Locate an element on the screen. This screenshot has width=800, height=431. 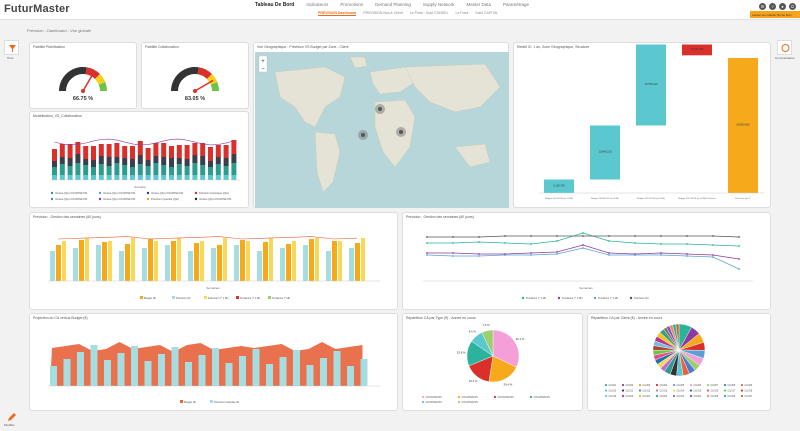
launch-calculation-button: Lancer les calculs (fin de flux) is located at coordinates (775, 14).